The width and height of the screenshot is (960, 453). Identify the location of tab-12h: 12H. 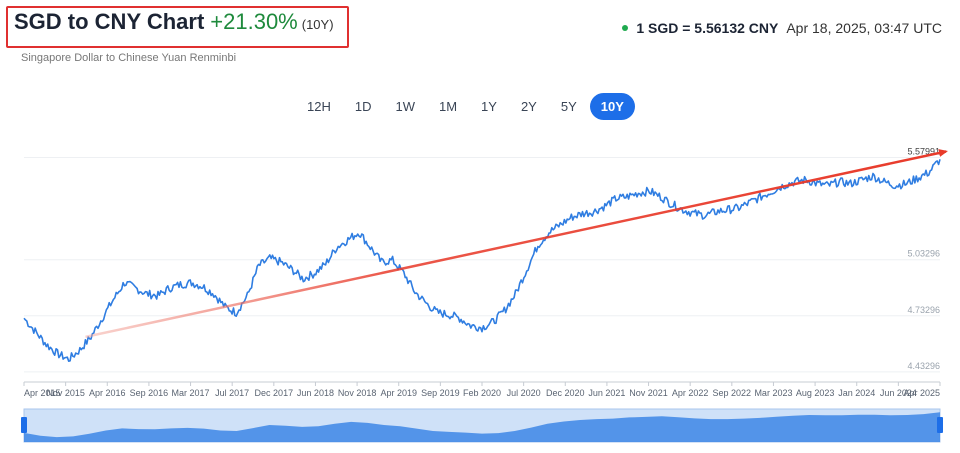
(319, 106).